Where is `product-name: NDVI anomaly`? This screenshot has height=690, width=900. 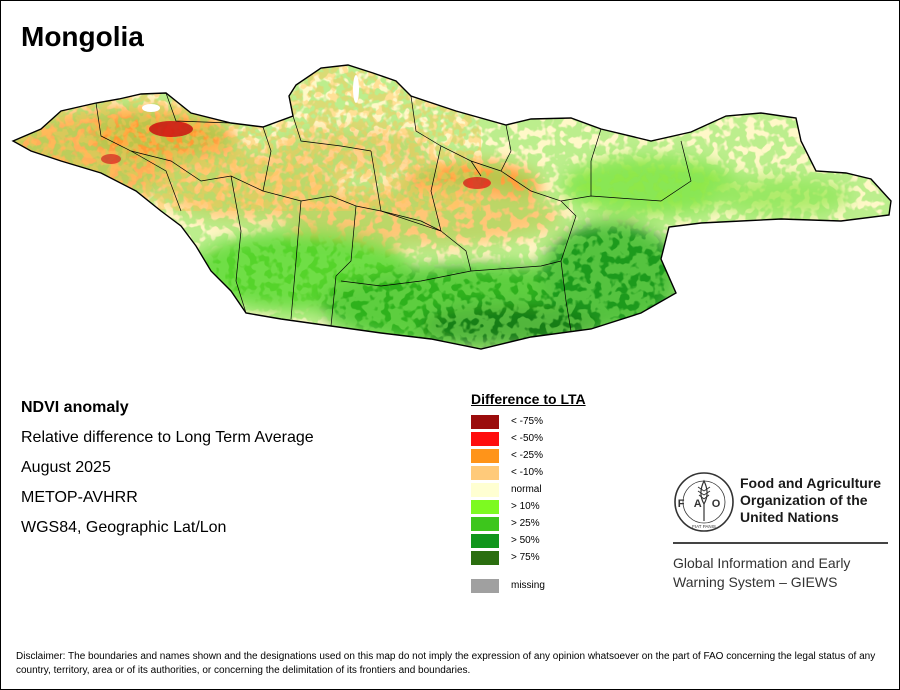
product-name: NDVI anomaly is located at coordinates (75, 407).